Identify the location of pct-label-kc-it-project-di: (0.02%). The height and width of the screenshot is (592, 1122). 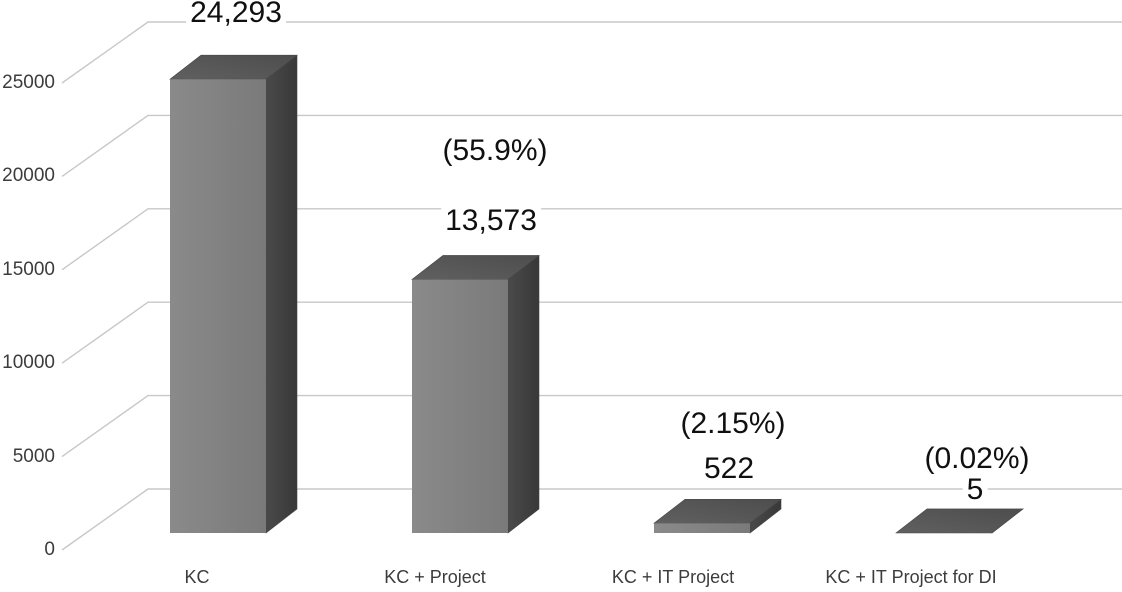
(977, 458).